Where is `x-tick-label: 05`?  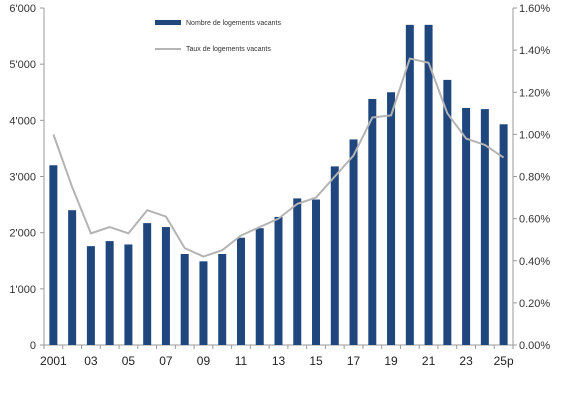 x-tick-label: 05 is located at coordinates (129, 361).